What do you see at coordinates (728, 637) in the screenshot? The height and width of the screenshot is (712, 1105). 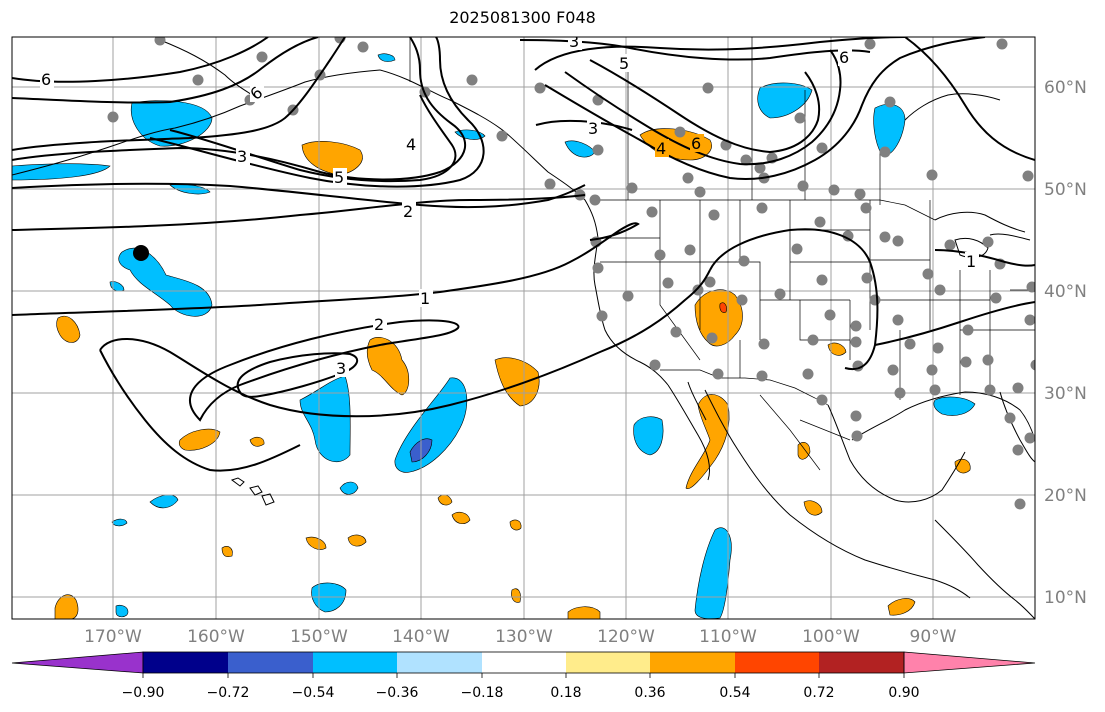 I see `lon-label: 110°W` at bounding box center [728, 637].